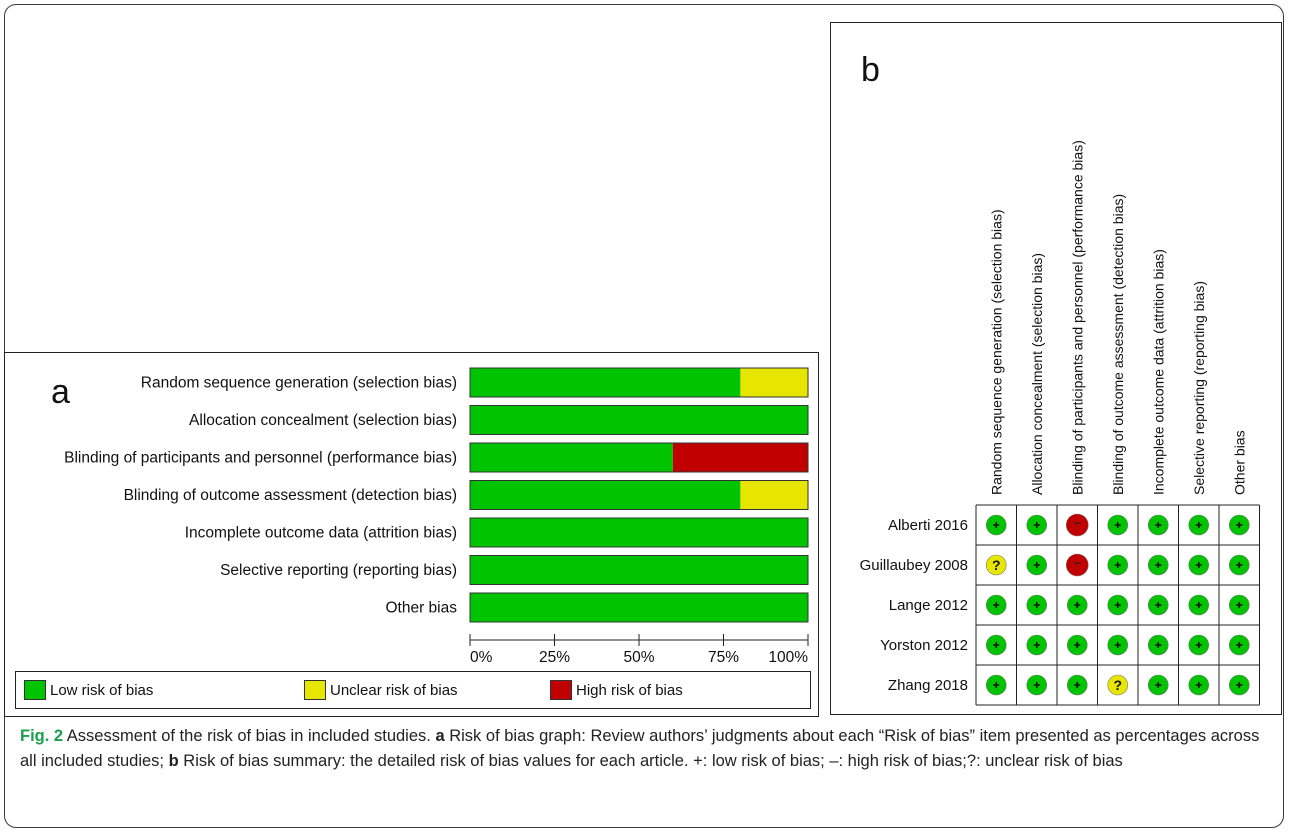 The width and height of the screenshot is (1292, 835). I want to click on legend-label-low: Low risk of bias, so click(102, 690).